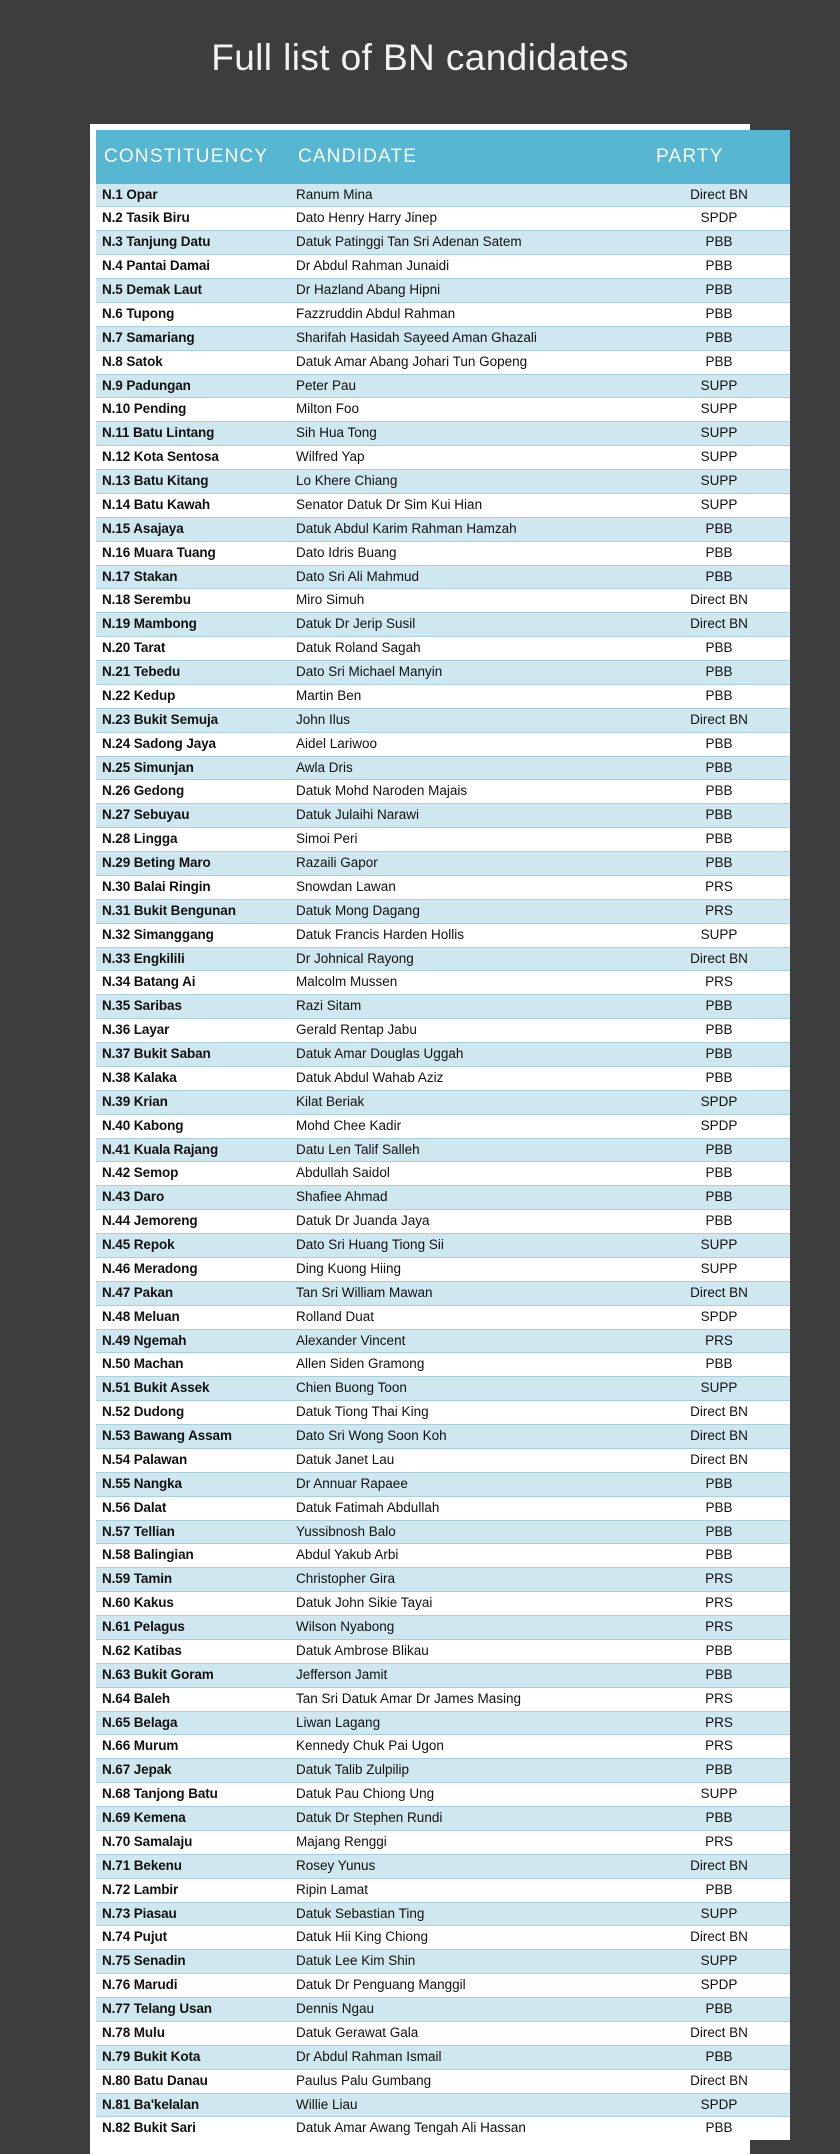 This screenshot has height=2154, width=840. What do you see at coordinates (469, 290) in the screenshot?
I see `cell-candidate: Dr Hazland Abang Hipni` at bounding box center [469, 290].